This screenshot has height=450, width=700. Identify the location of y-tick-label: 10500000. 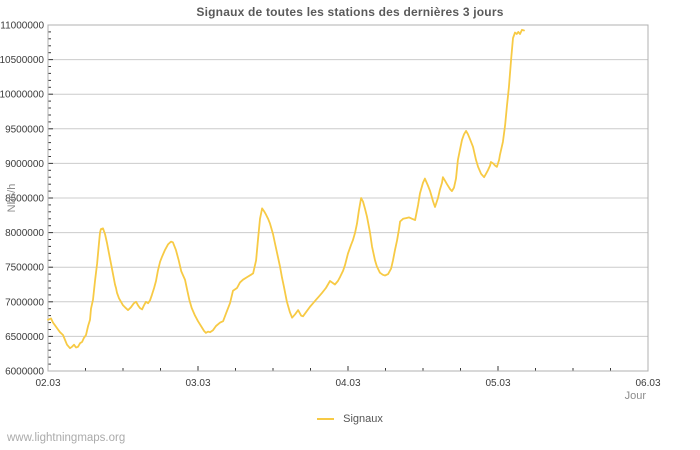
(22, 60).